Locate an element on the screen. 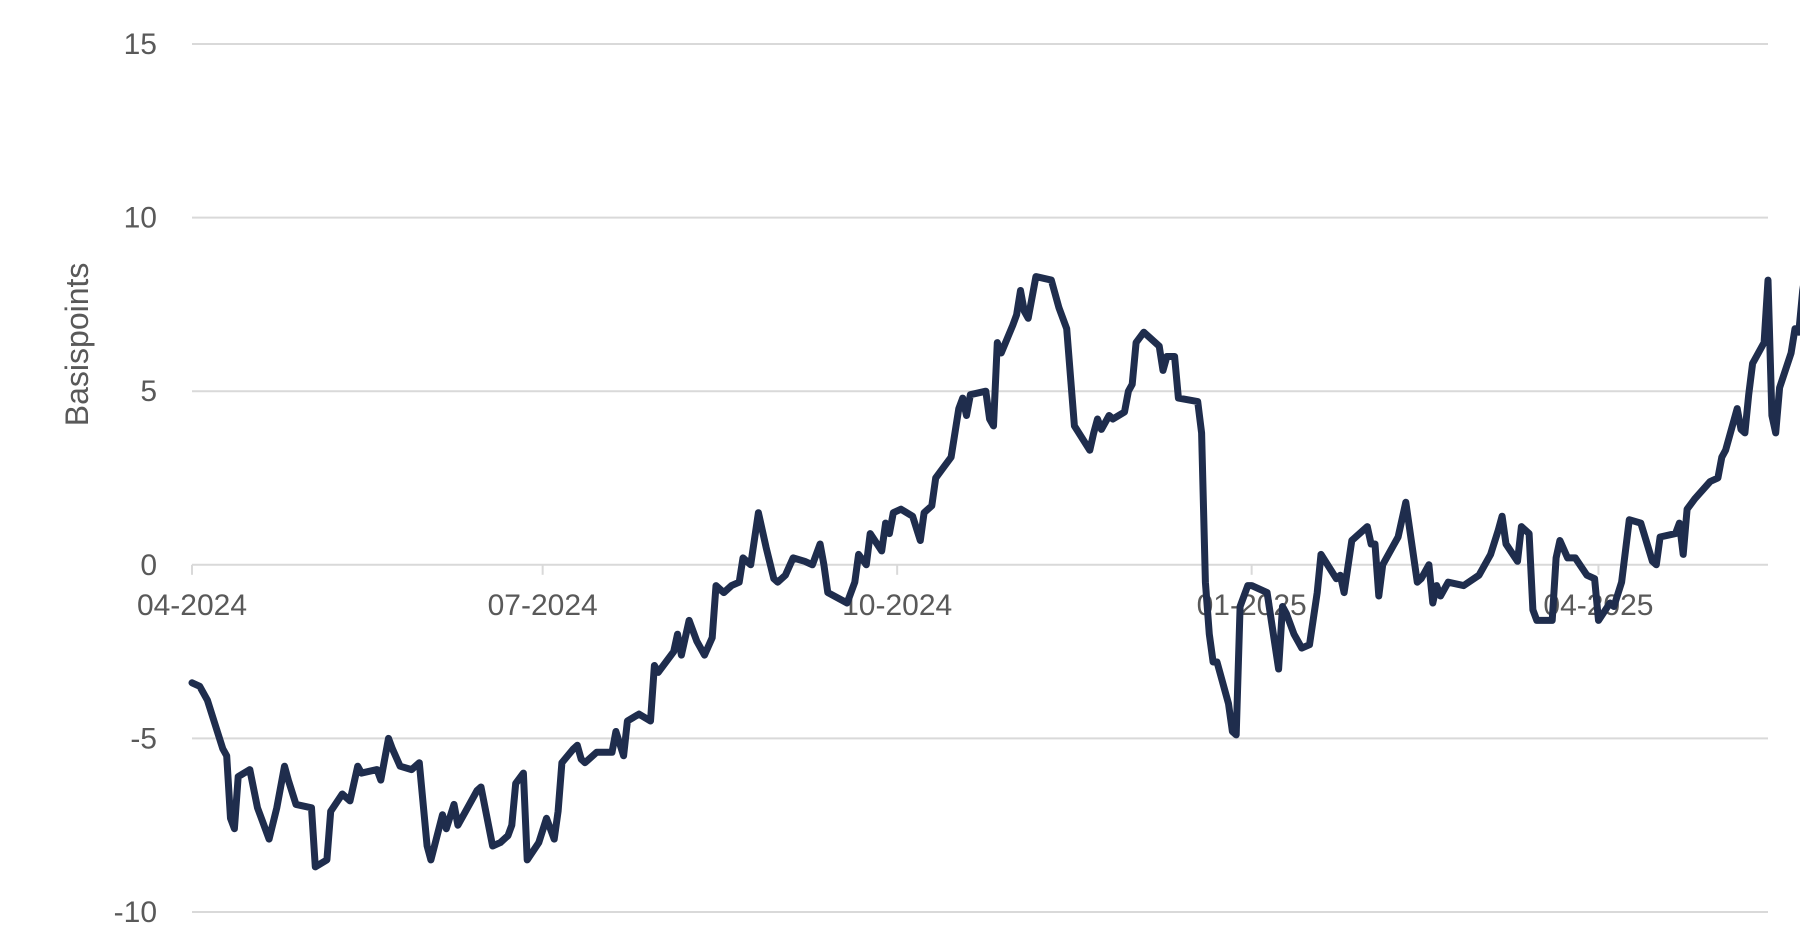  y-tick-label: 0 is located at coordinates (148, 565).